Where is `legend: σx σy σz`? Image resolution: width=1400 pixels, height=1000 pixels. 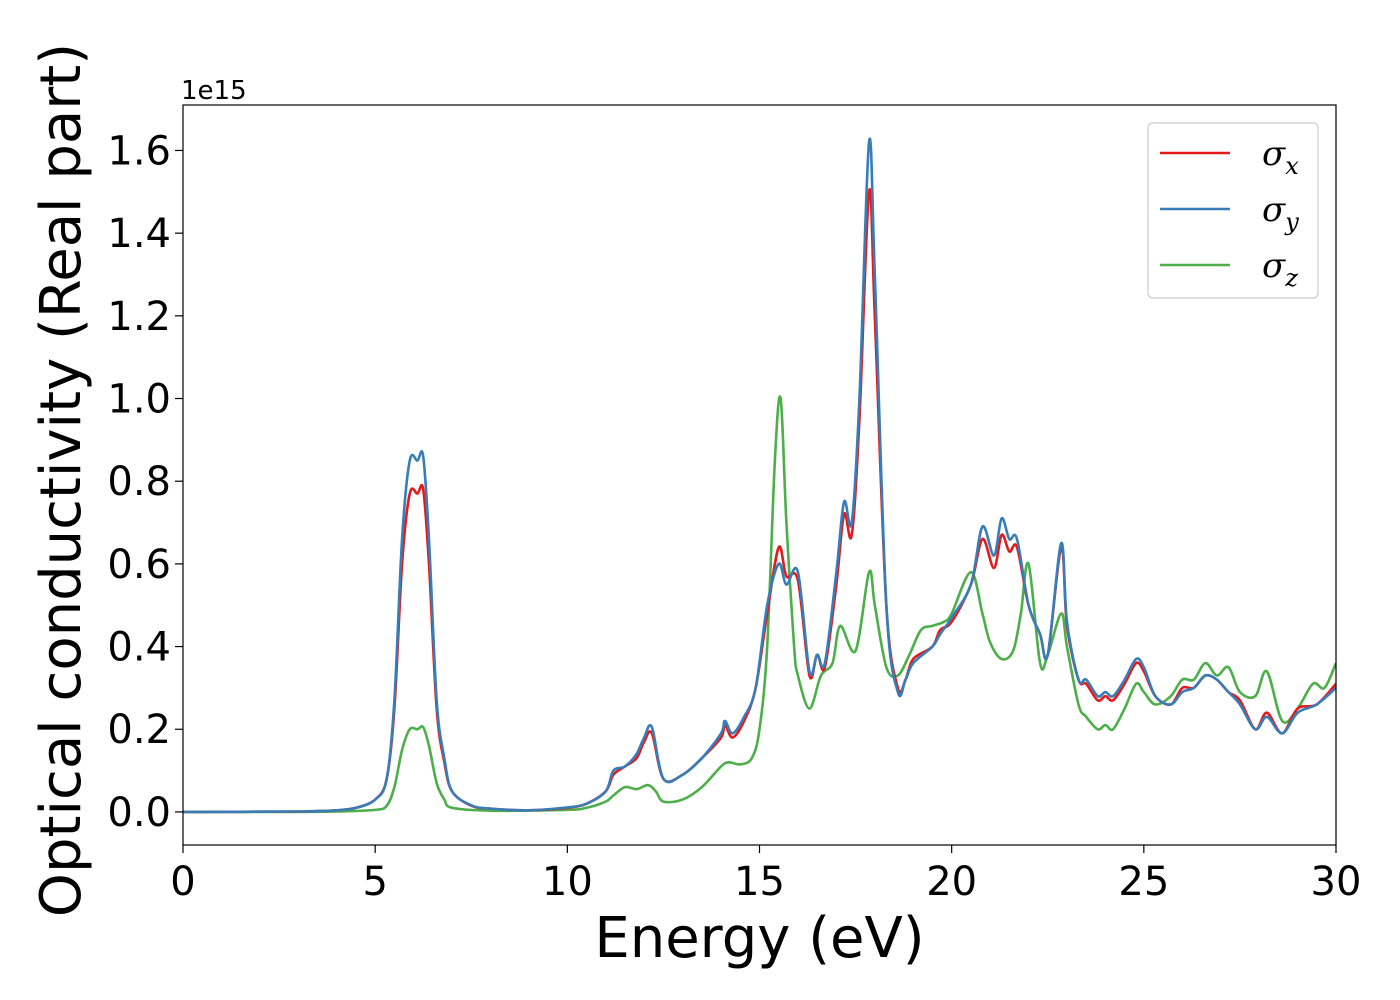
legend: σx σy σz is located at coordinates (1233, 210).